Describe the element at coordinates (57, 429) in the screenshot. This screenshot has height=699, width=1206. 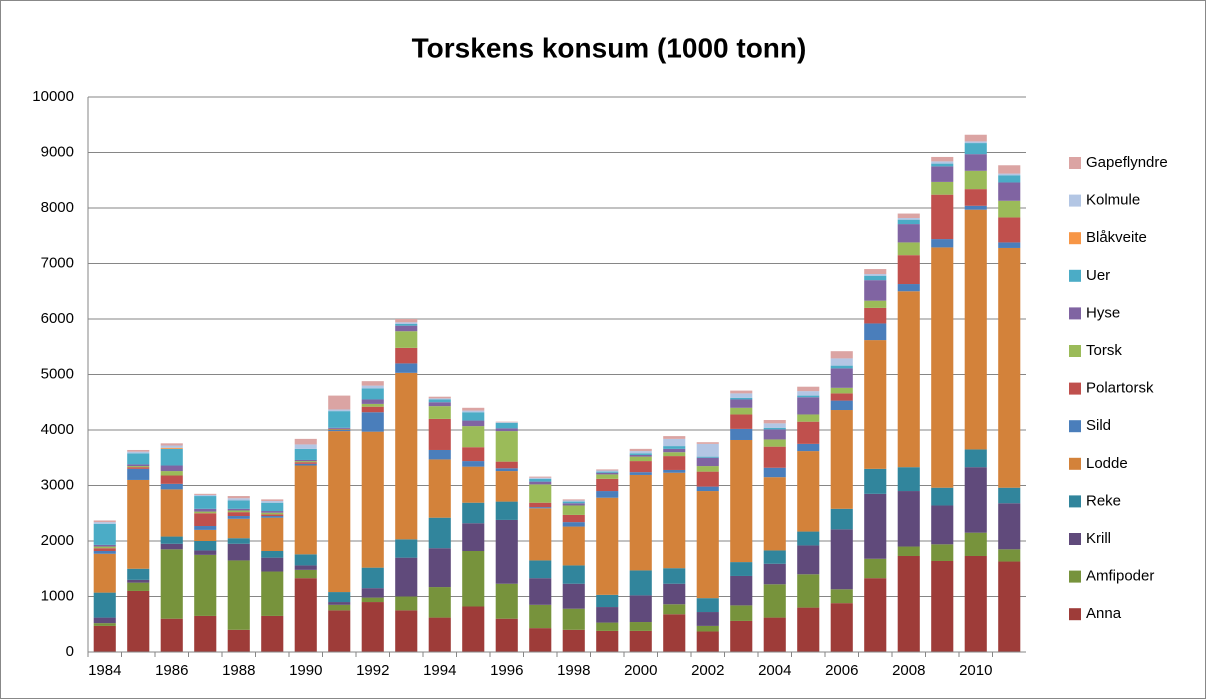
I see `y-tick-label: 4000` at that location.